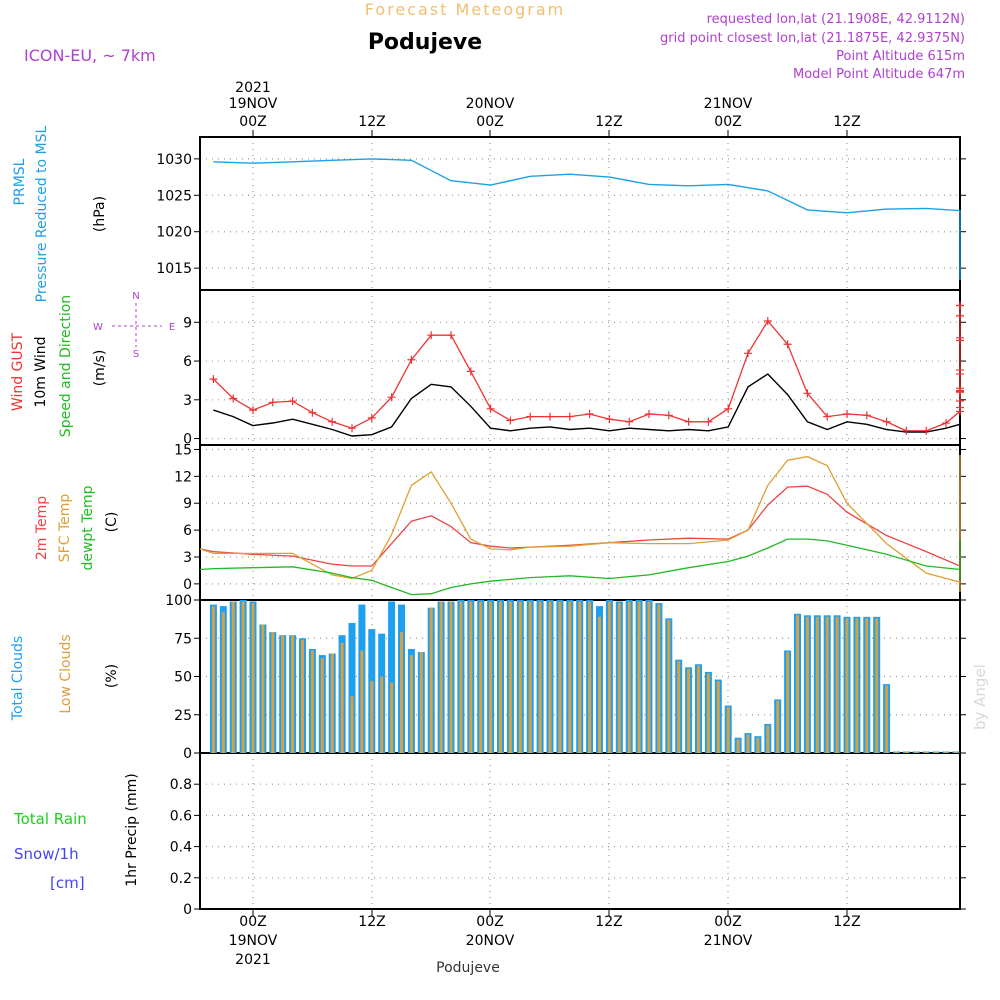  What do you see at coordinates (489, 122) in the screenshot?
I see `top-tick-2: 00Z` at bounding box center [489, 122].